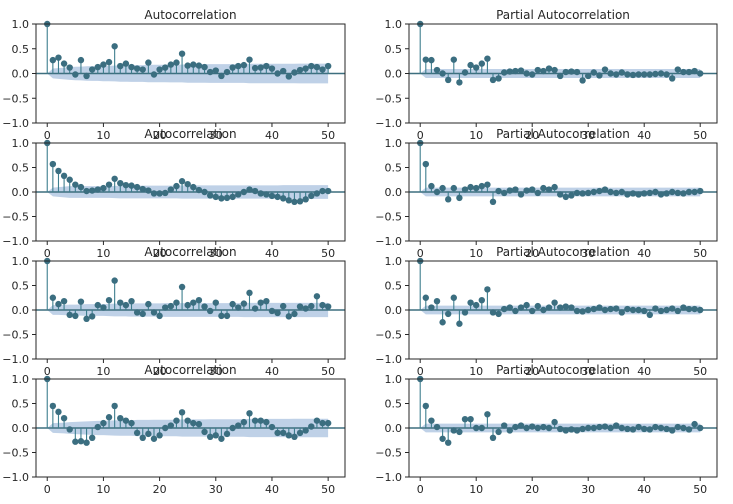 This screenshot has height=504, width=733. I want to click on x-tick-label: 40, so click(272, 371).